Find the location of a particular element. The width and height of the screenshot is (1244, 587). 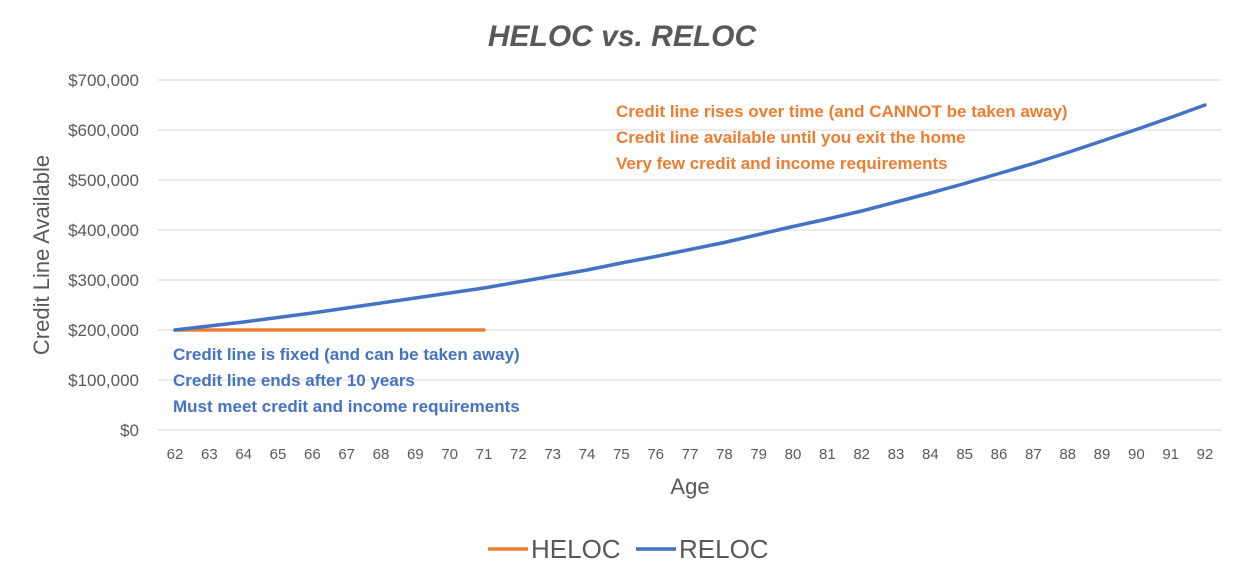

y-tick-label: $600,000 is located at coordinates (103, 130).